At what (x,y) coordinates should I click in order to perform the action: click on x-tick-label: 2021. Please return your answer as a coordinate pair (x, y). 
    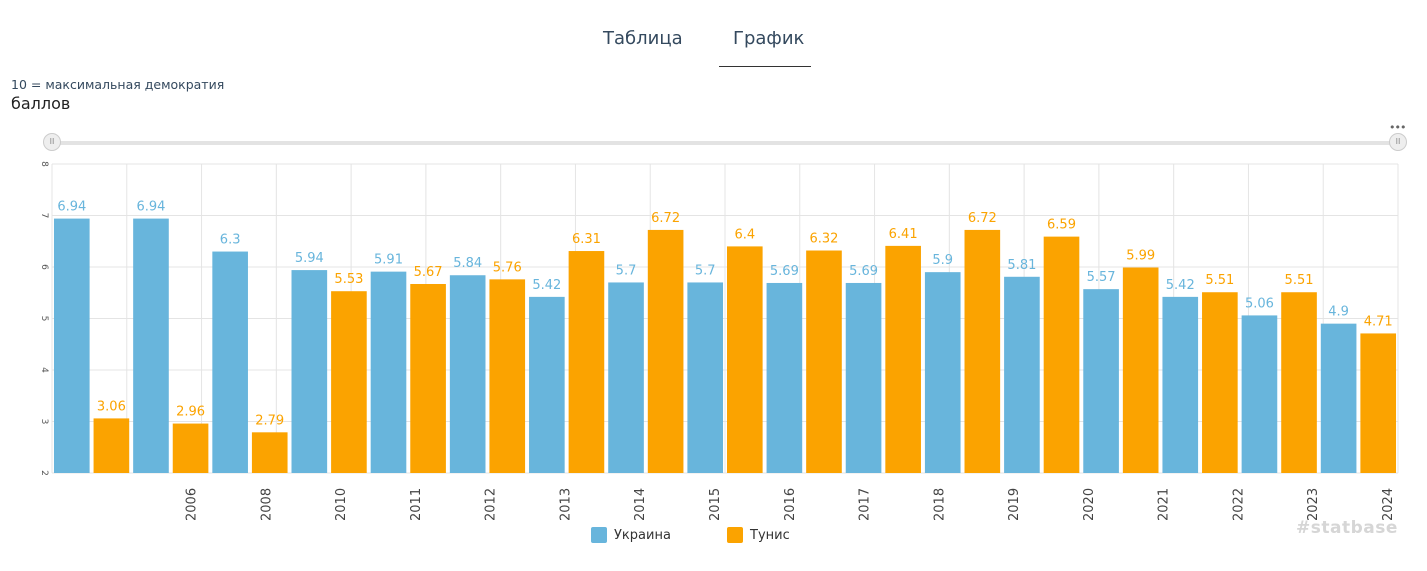
    Looking at the image, I should click on (1164, 504).